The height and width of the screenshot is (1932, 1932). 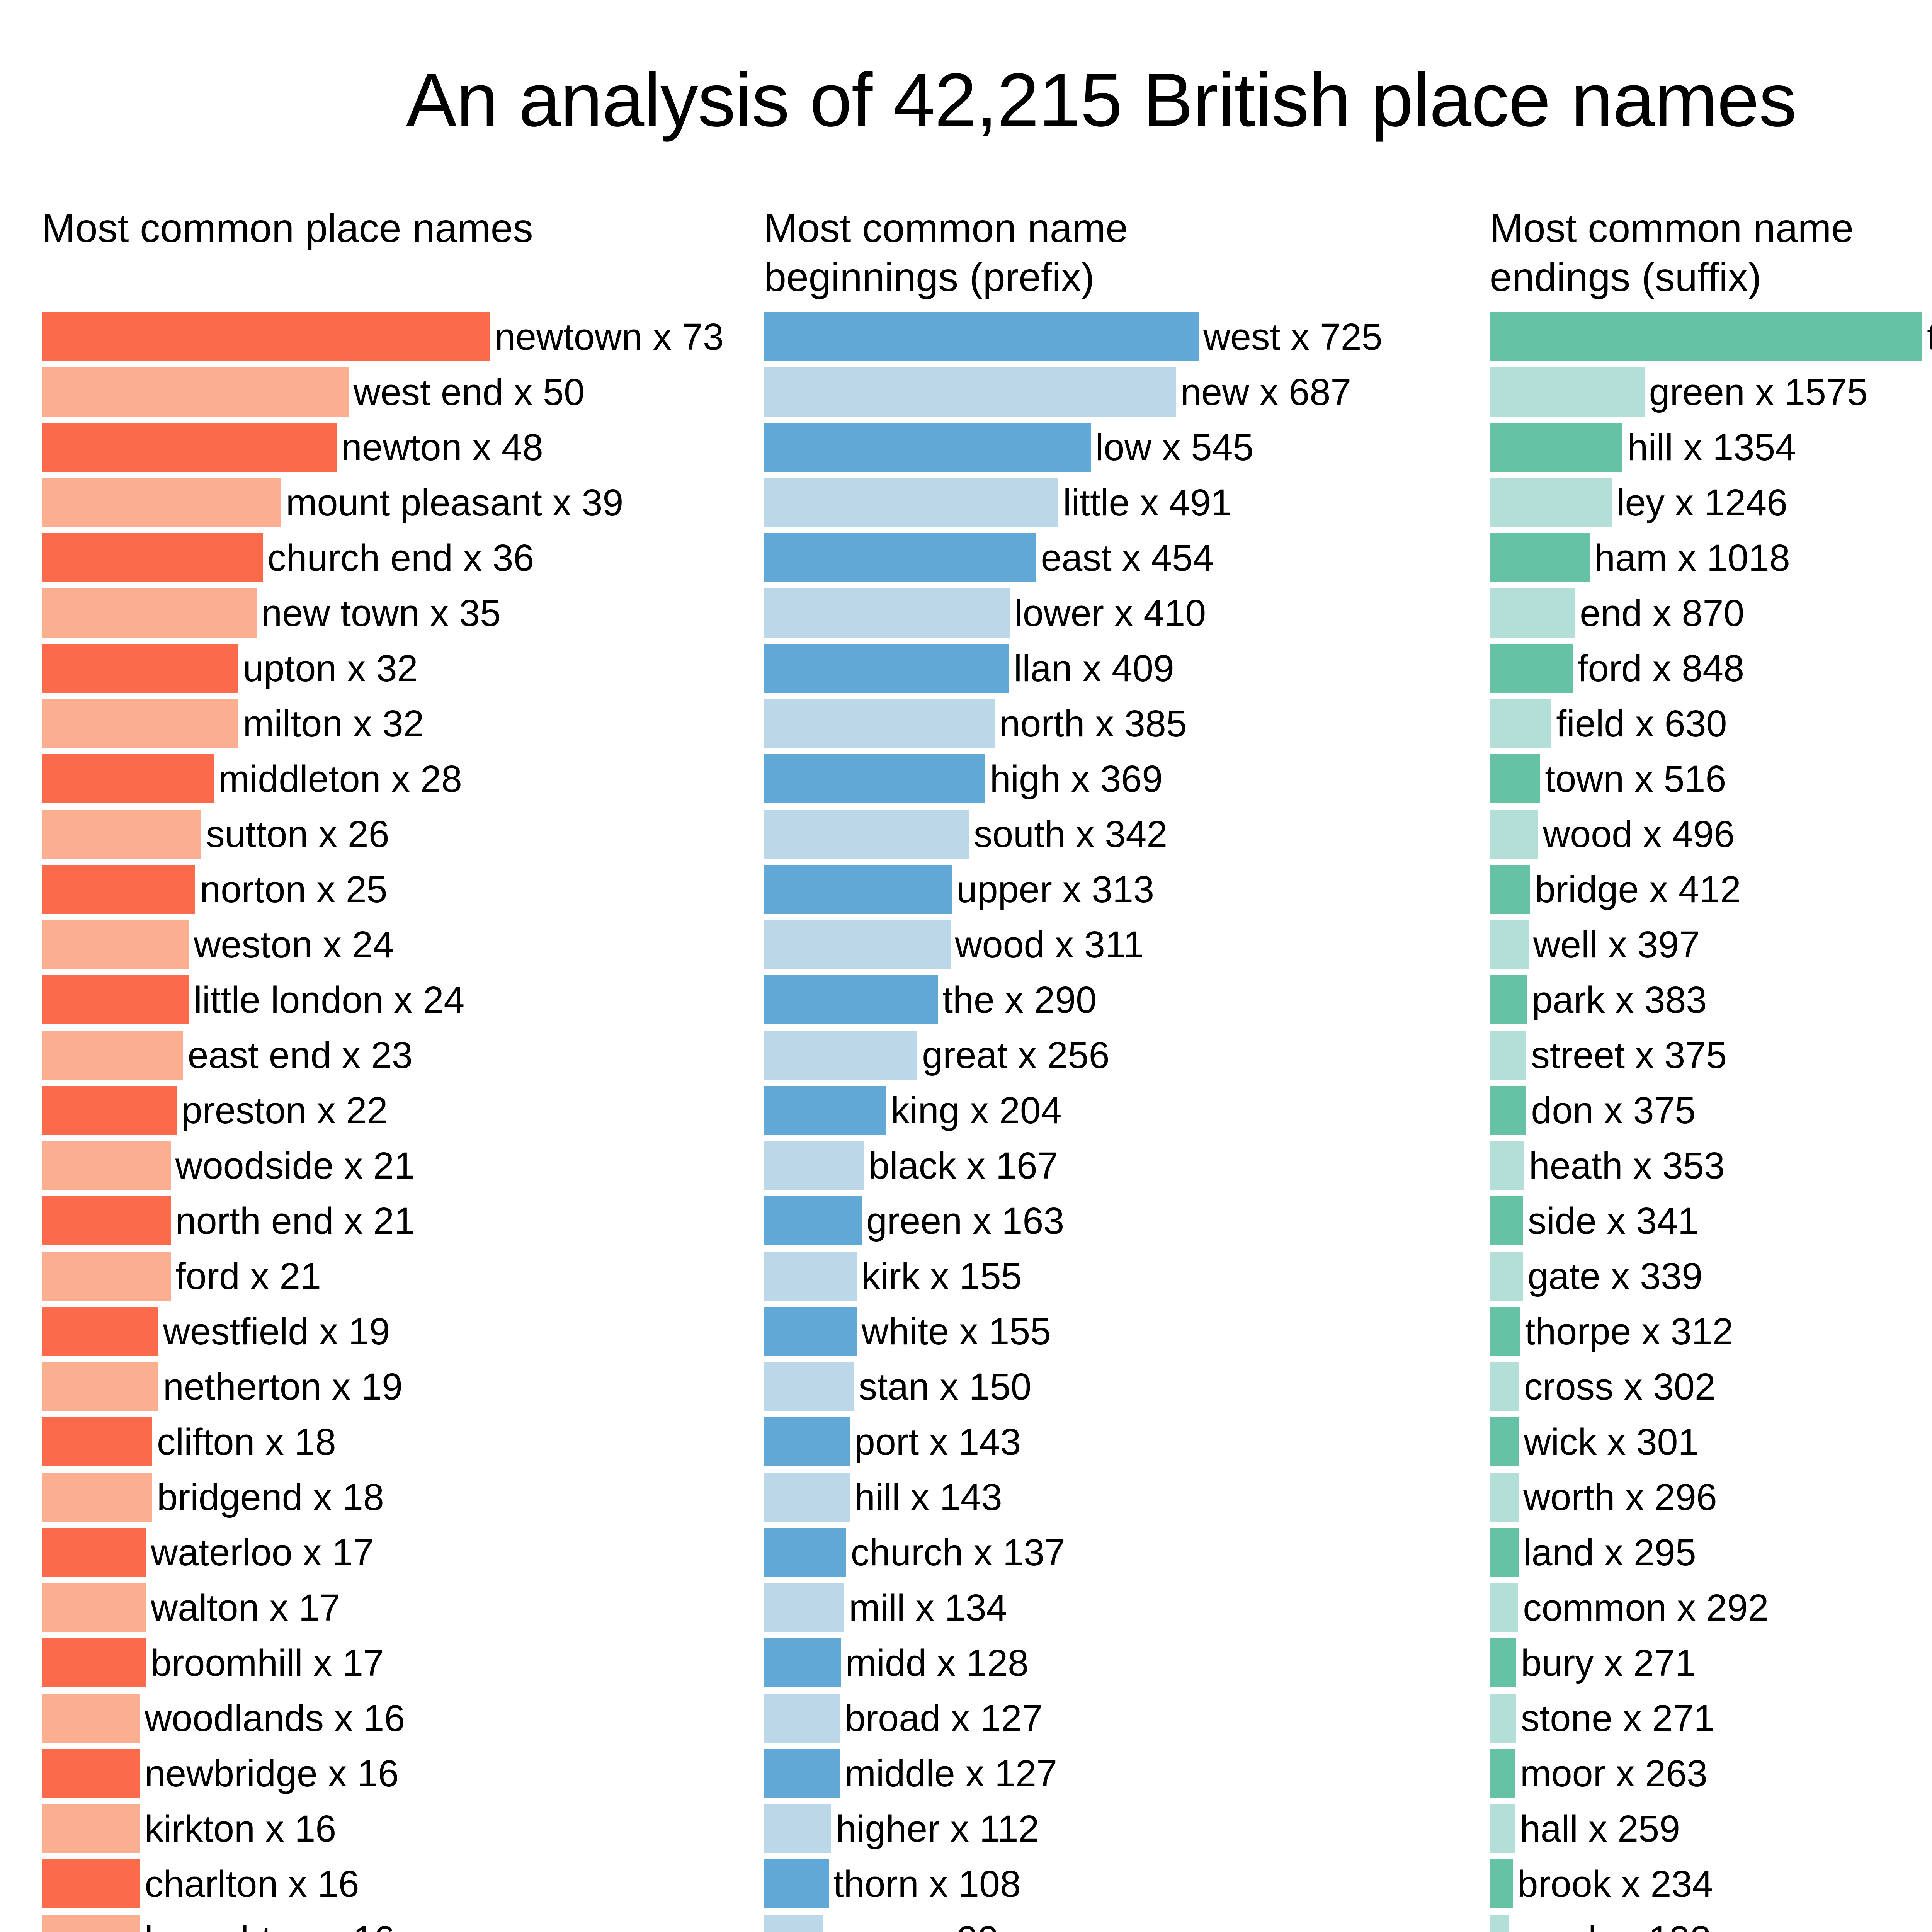 I want to click on bar-label: cross x 302, so click(x=1620, y=1387).